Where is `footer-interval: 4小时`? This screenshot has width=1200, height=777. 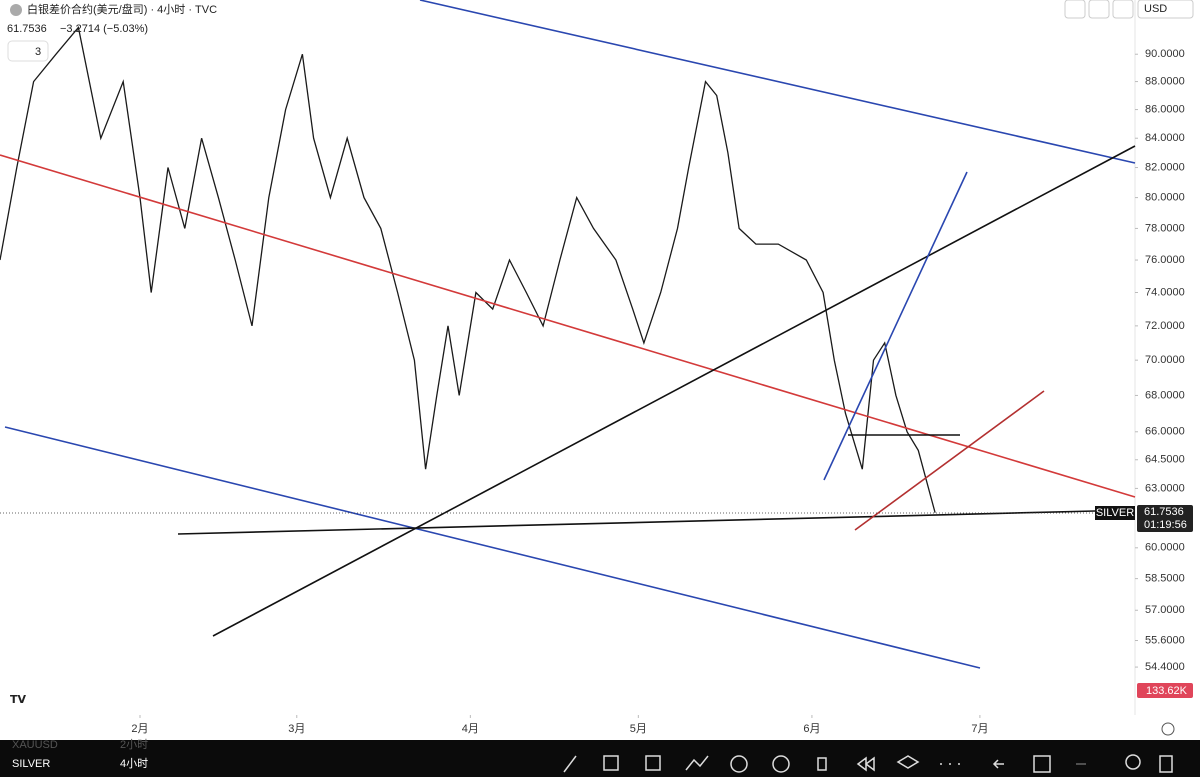
footer-interval: 4小时 is located at coordinates (134, 763).